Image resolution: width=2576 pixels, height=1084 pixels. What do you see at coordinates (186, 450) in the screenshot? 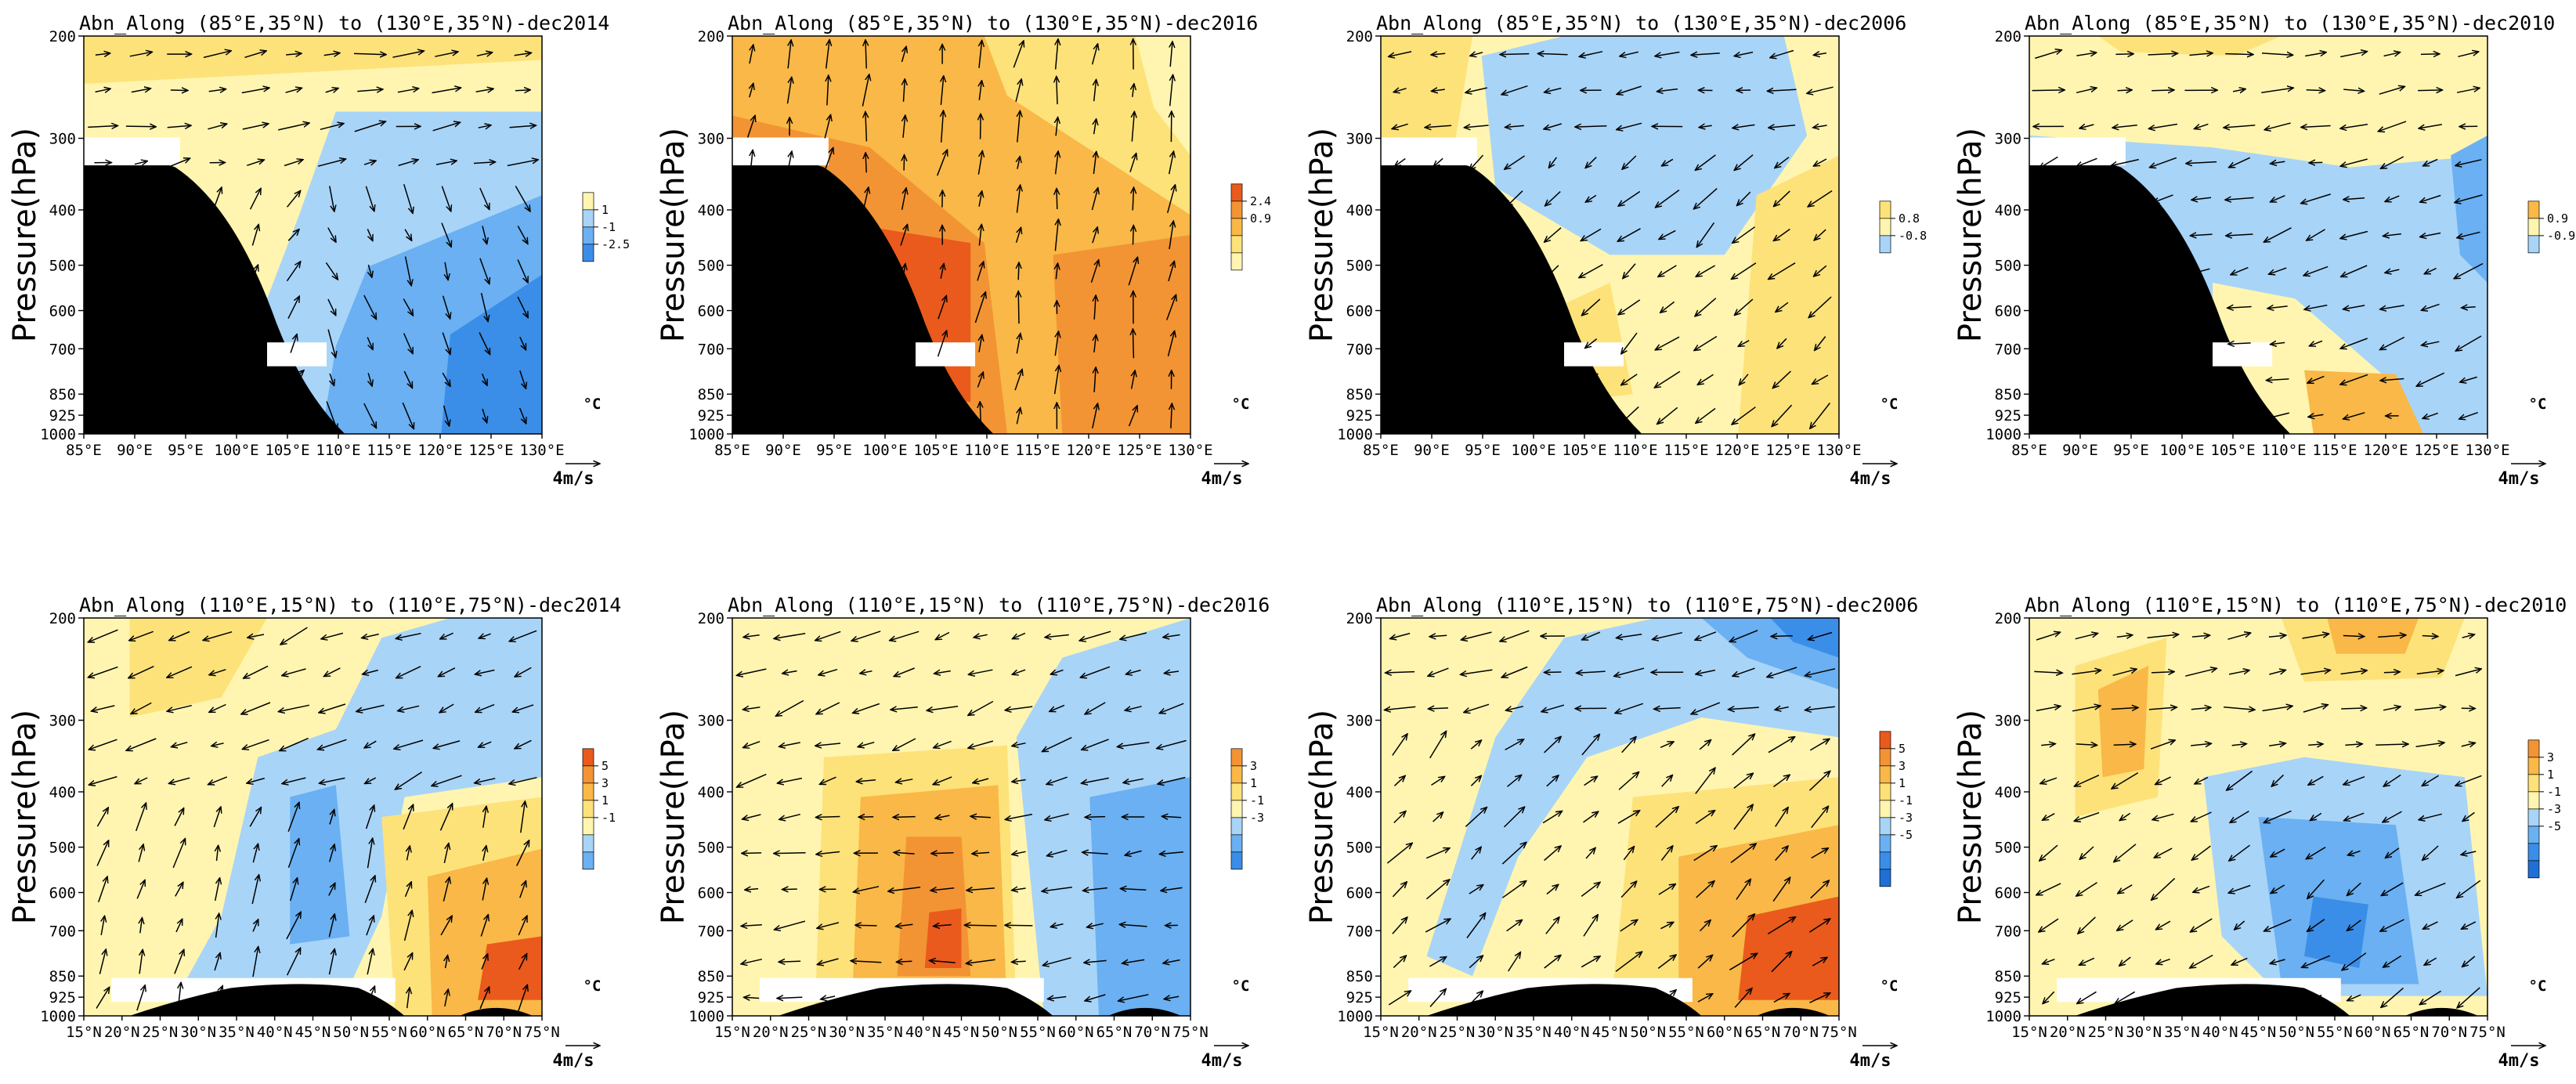
I see `x-tick-label: 95°E` at bounding box center [186, 450].